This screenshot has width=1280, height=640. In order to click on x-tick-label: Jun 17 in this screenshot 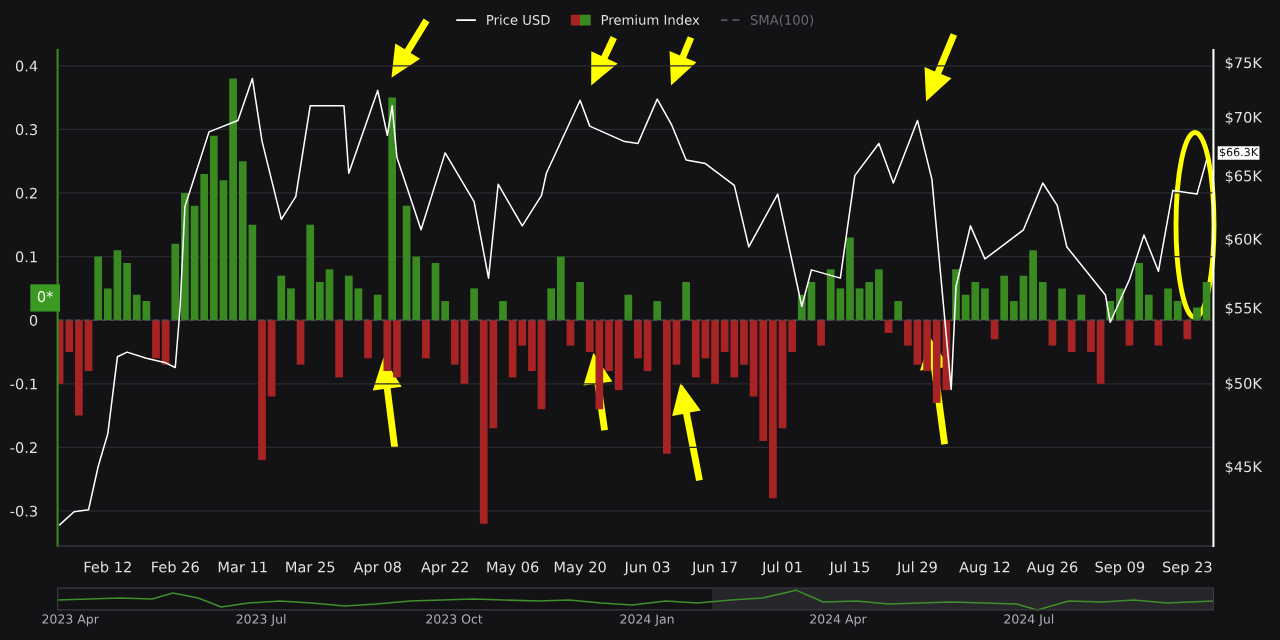, I will do `click(714, 568)`.